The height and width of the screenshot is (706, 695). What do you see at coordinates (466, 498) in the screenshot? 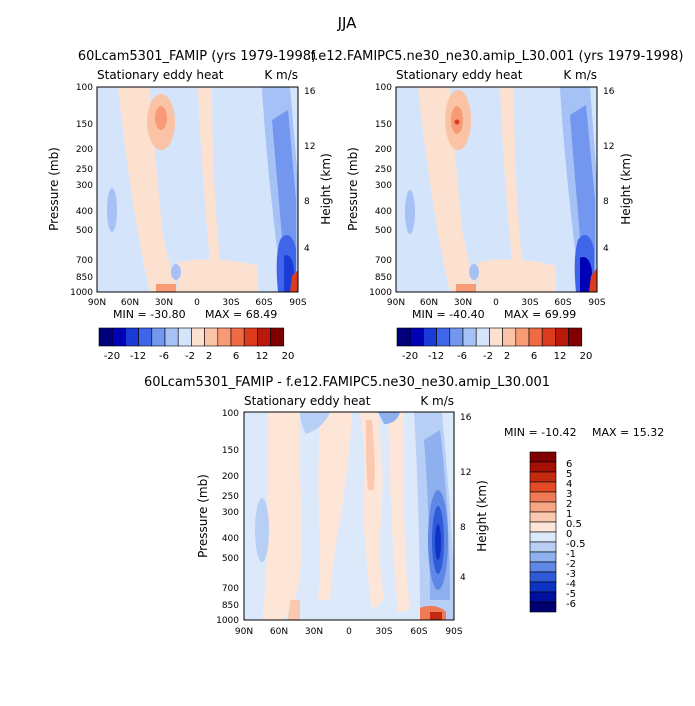
I see `panel-c-y-right-ticks: 16 12 8 4` at bounding box center [466, 498].